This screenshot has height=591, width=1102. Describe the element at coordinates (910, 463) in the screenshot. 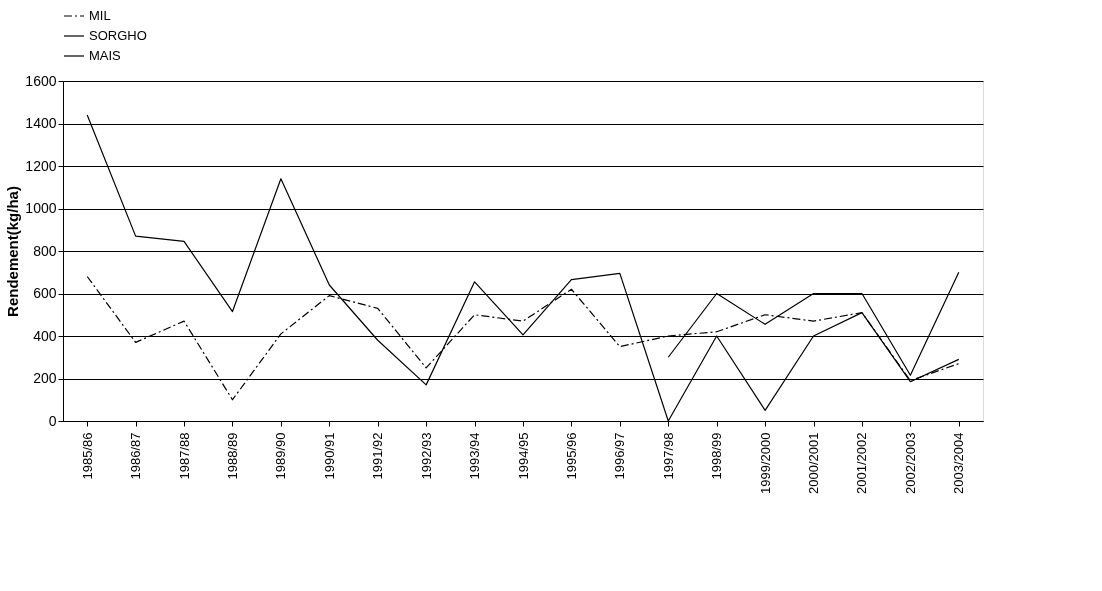

I see `x-tick-label: 2002/2003` at that location.